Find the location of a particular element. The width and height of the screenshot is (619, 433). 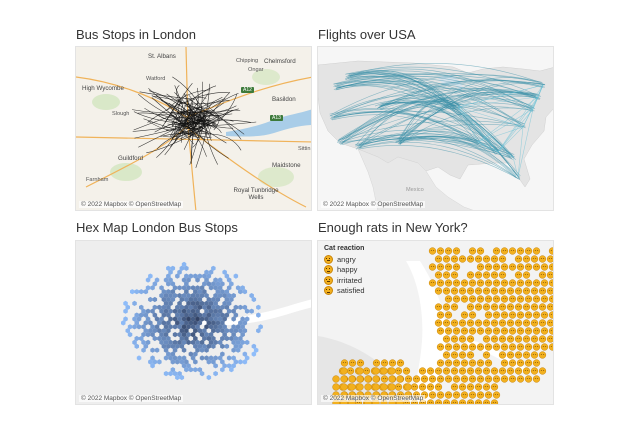

legend-item-angry: angry is located at coordinates (344, 259).